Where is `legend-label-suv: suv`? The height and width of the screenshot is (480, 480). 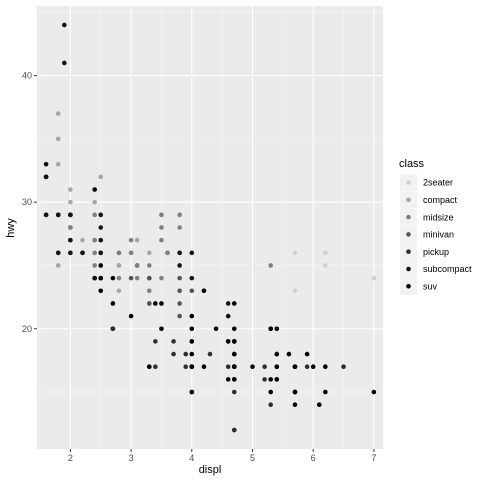 legend-label-suv: suv is located at coordinates (430, 287).